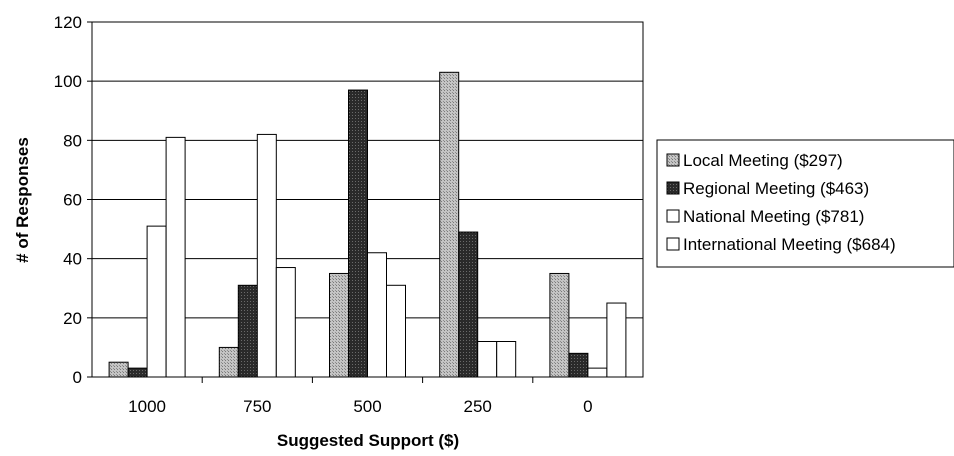 This screenshot has width=954, height=456. What do you see at coordinates (776, 188) in the screenshot?
I see `legend-label: Regional Meeting ($463)` at bounding box center [776, 188].